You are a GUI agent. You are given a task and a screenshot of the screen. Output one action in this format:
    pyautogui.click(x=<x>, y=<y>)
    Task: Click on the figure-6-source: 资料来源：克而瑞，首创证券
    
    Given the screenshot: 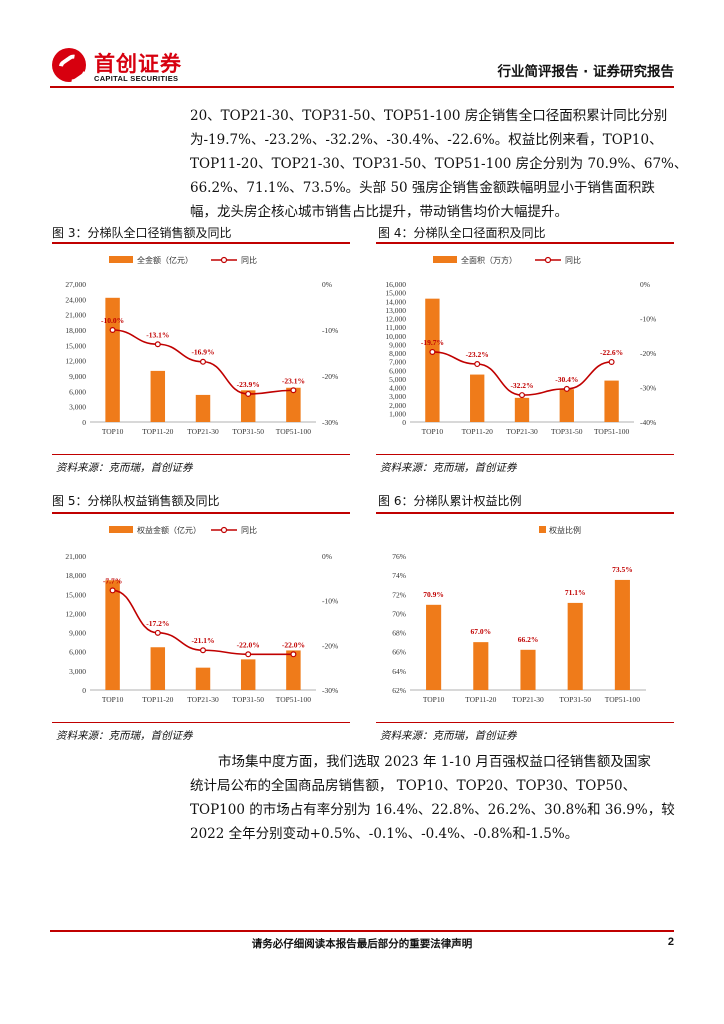 What is the action you would take?
    pyautogui.click(x=448, y=736)
    